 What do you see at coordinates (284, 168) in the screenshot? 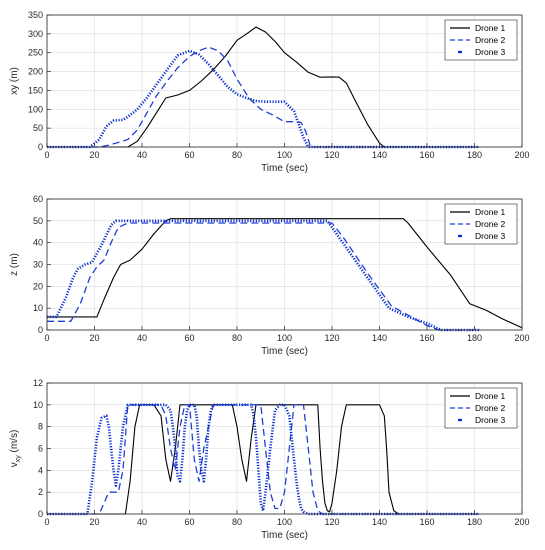
I see `chart-1-x-axis-label: Time (sec)` at bounding box center [284, 168].